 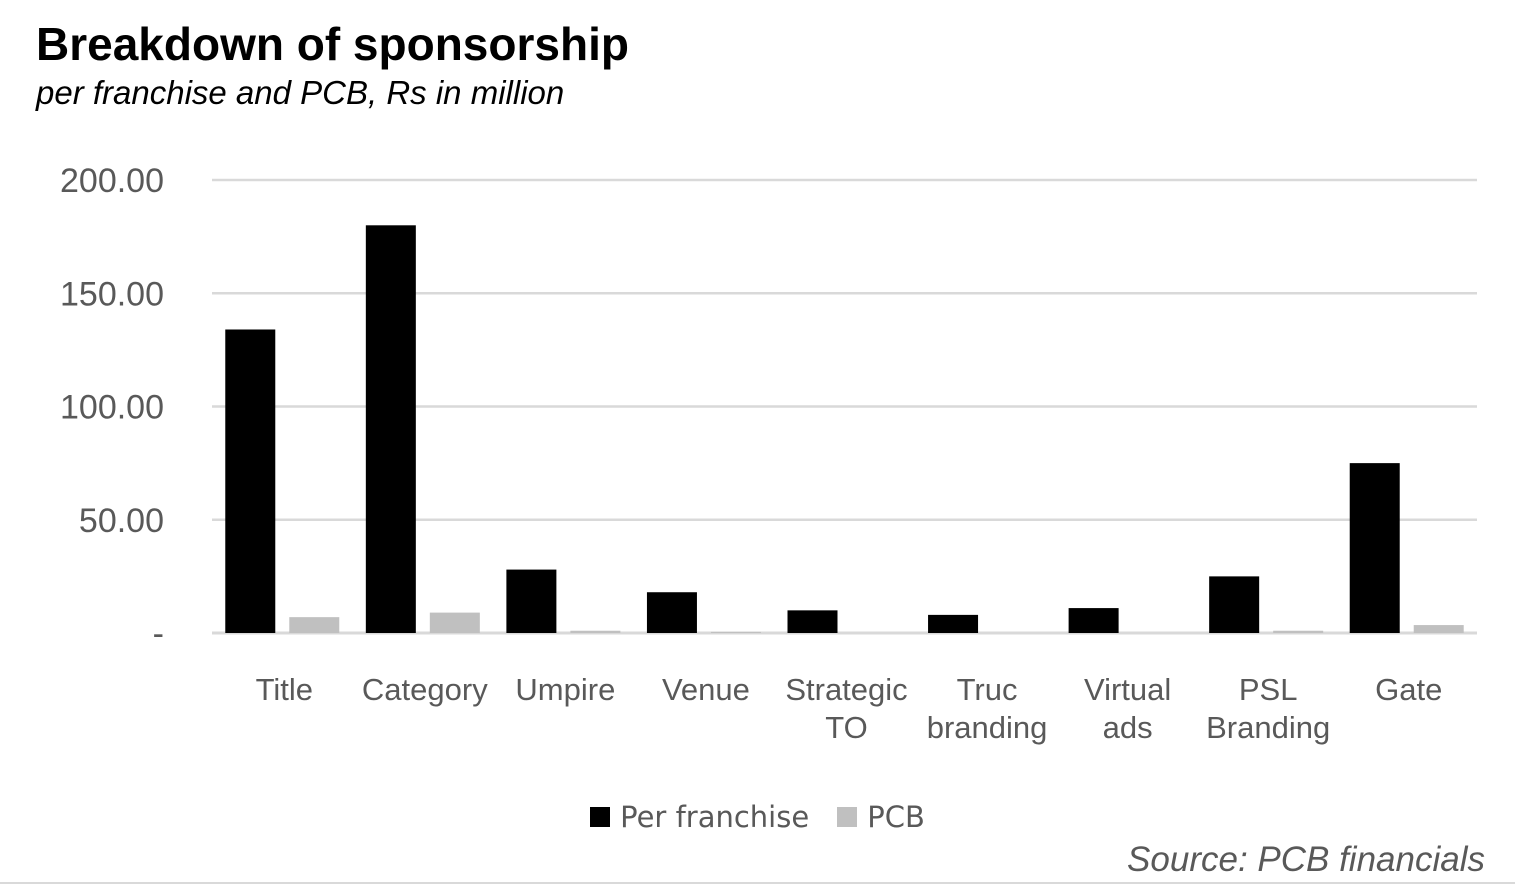 I want to click on legend-item-pcb: PCB, so click(x=881, y=817).